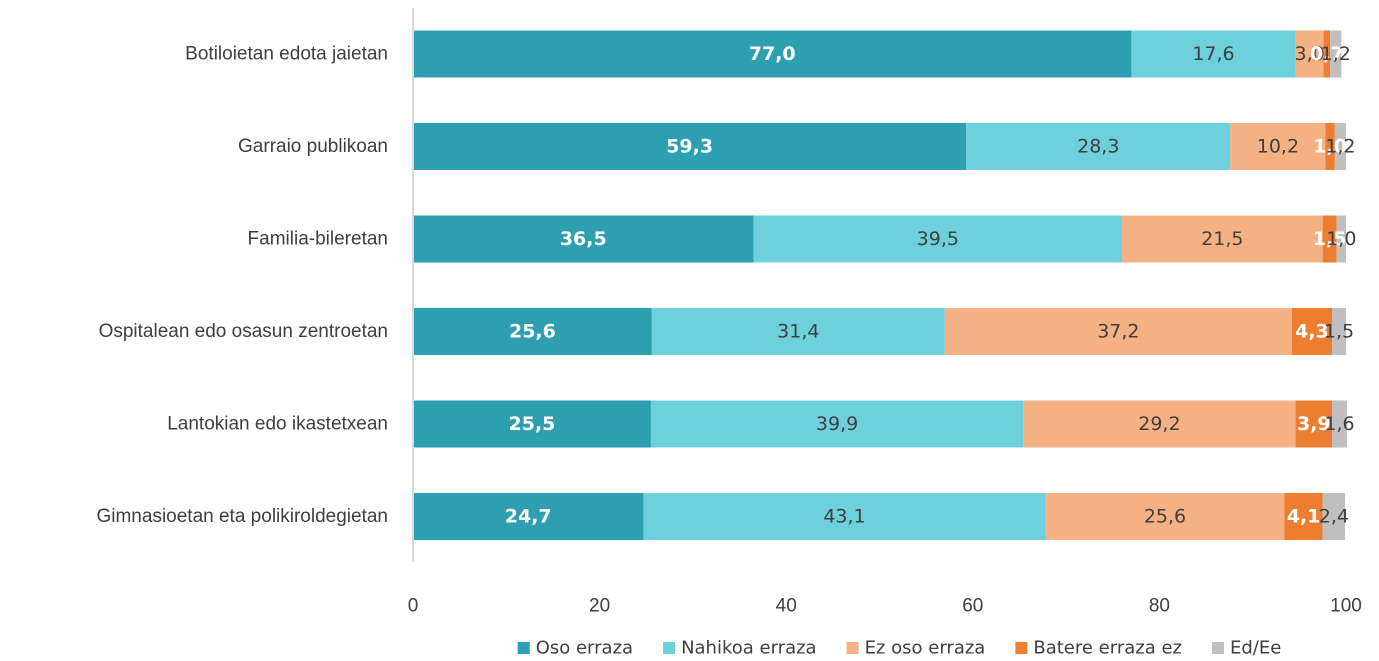 This screenshot has width=1379, height=661. I want to click on data-label-nahikoa-erraza: 31,4, so click(798, 332).